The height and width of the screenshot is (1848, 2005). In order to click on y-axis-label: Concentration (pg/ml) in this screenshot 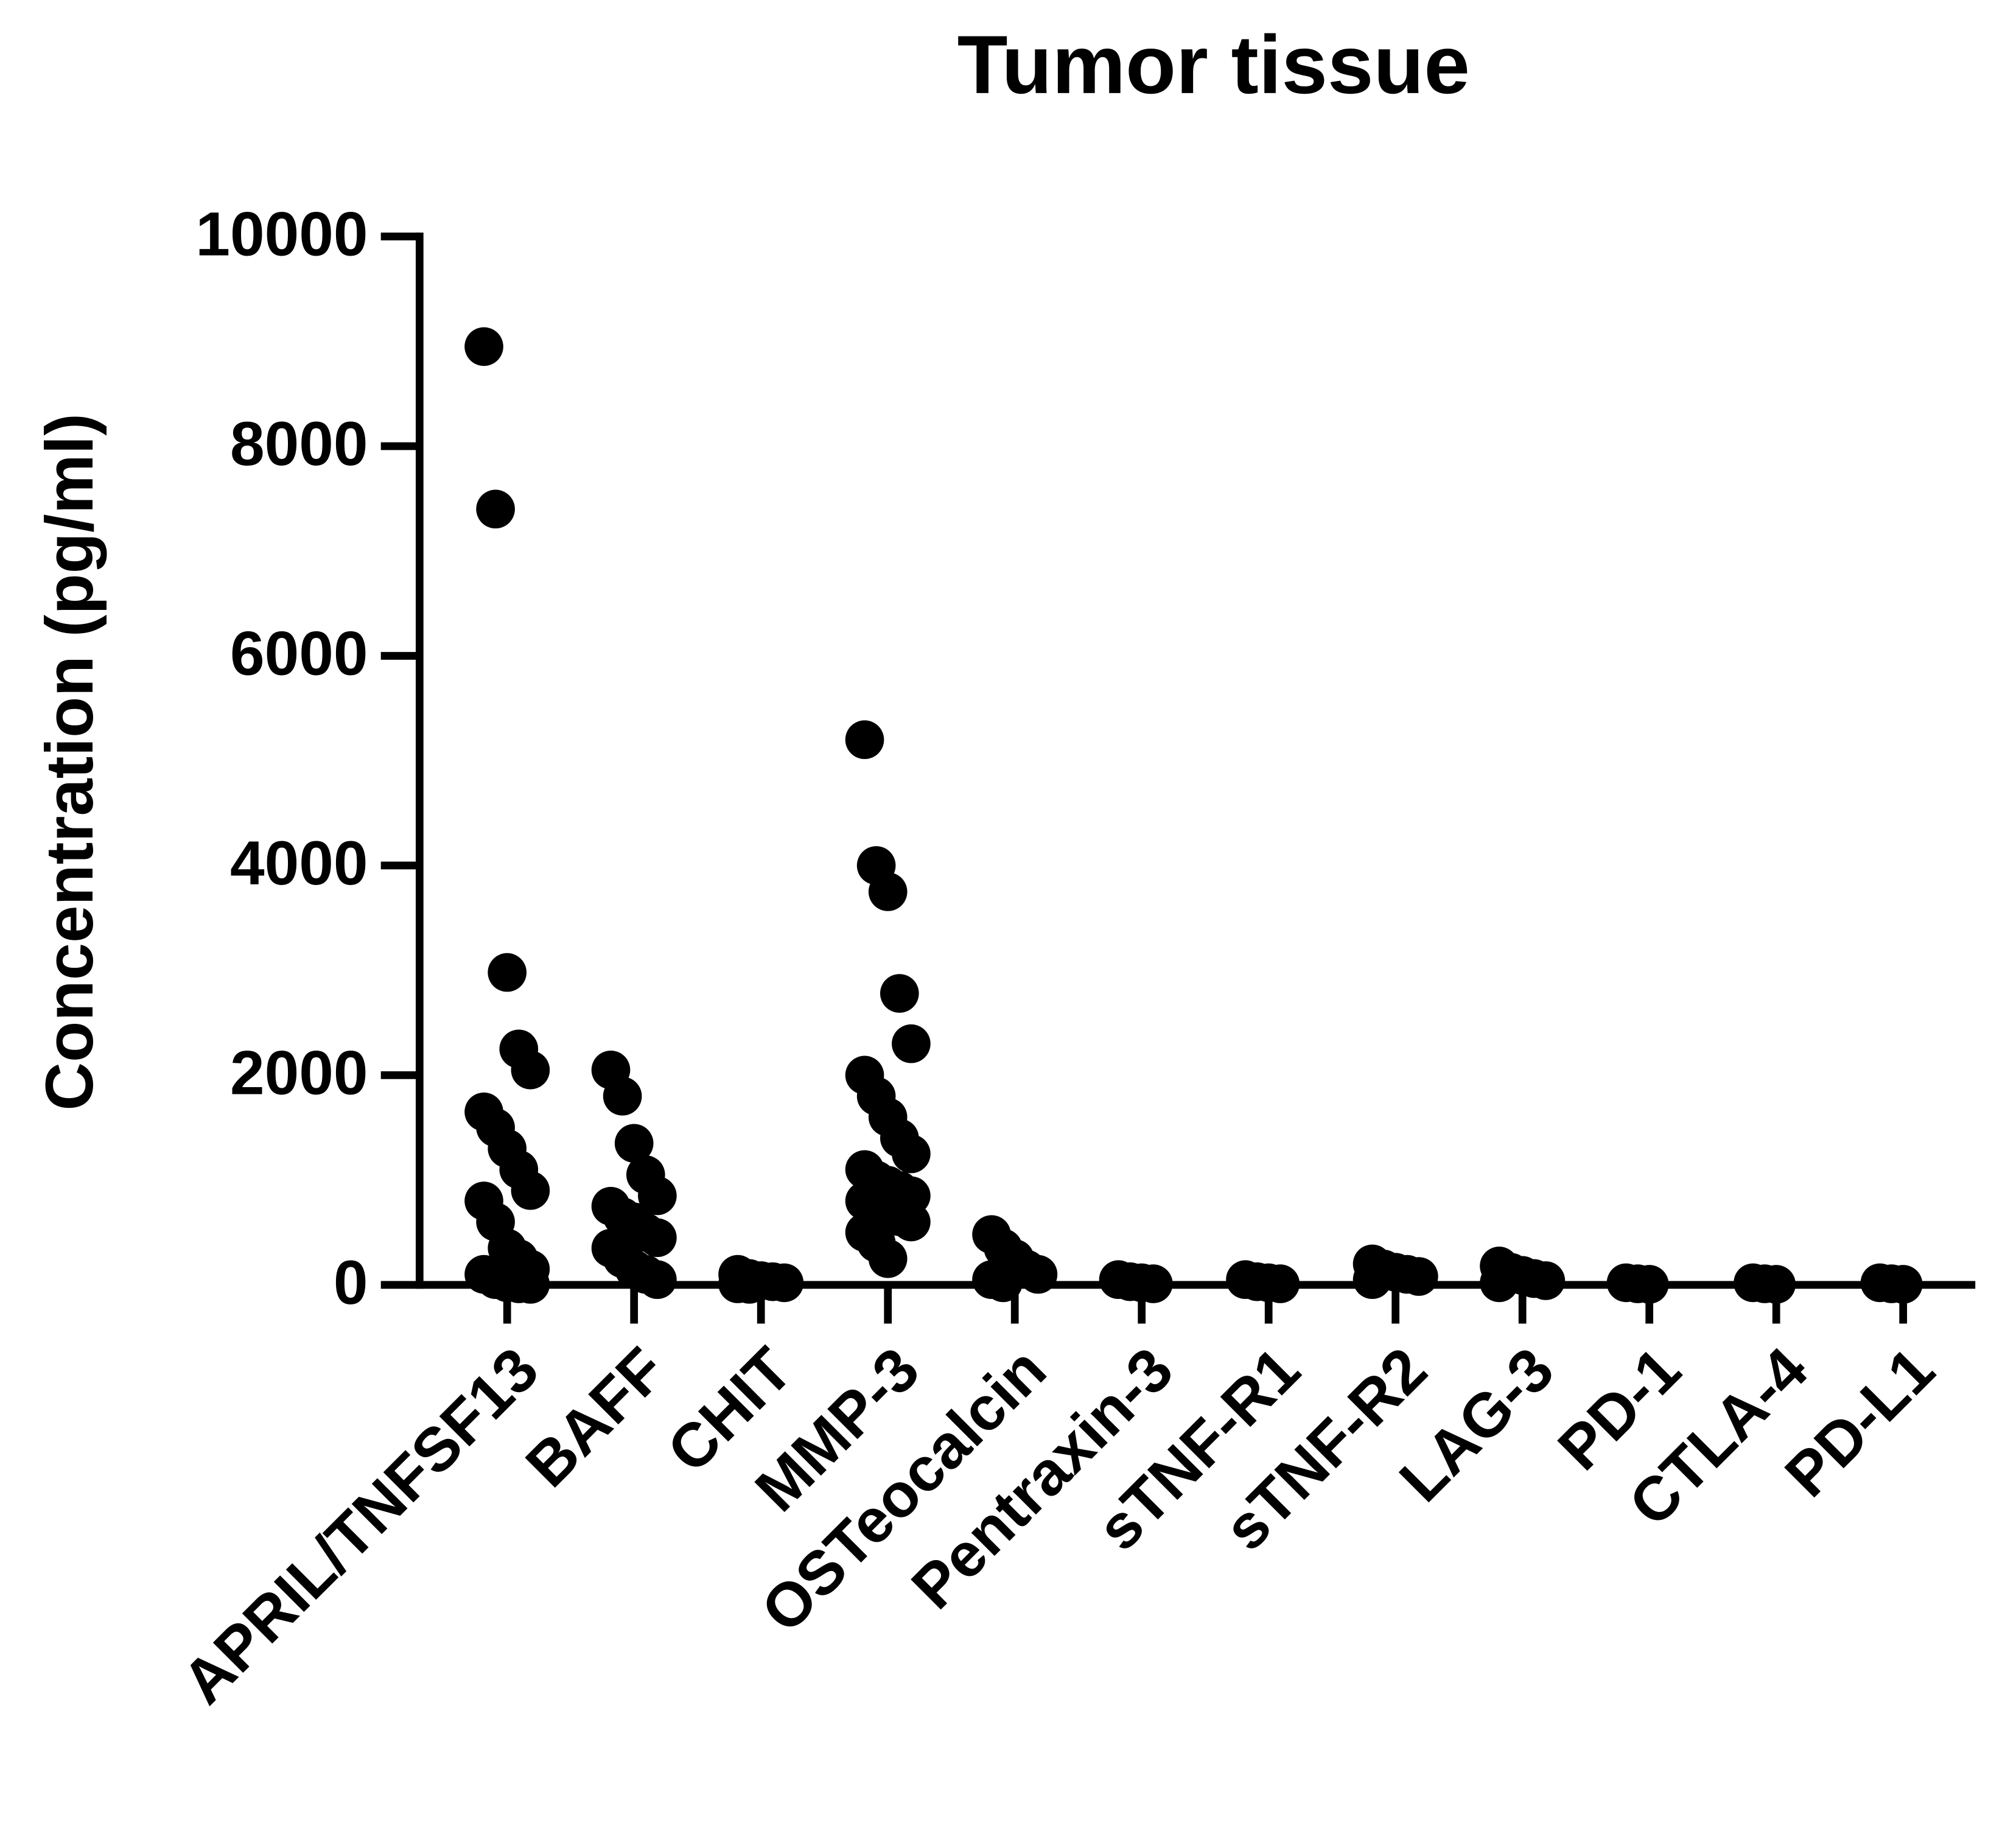, I will do `click(69, 762)`.